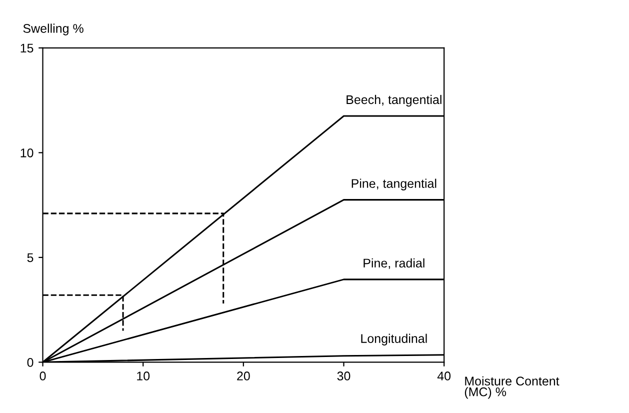 This screenshot has width=629, height=413. What do you see at coordinates (394, 264) in the screenshot?
I see `series-label: Pine, radial` at bounding box center [394, 264].